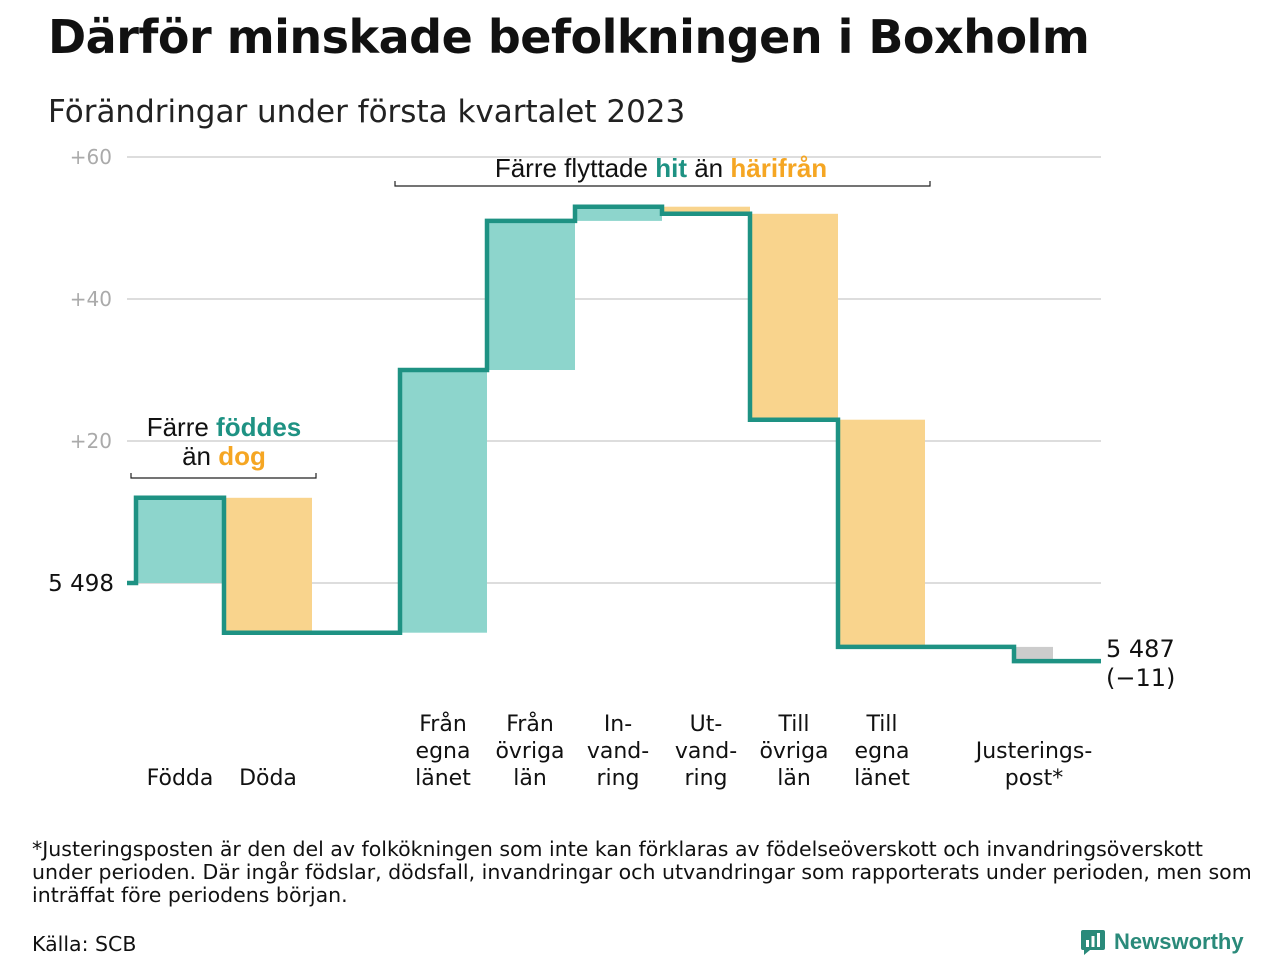 This screenshot has width=1280, height=960. Describe the element at coordinates (1140, 649) in the screenshot. I see `end-value-label: 5 487` at that location.